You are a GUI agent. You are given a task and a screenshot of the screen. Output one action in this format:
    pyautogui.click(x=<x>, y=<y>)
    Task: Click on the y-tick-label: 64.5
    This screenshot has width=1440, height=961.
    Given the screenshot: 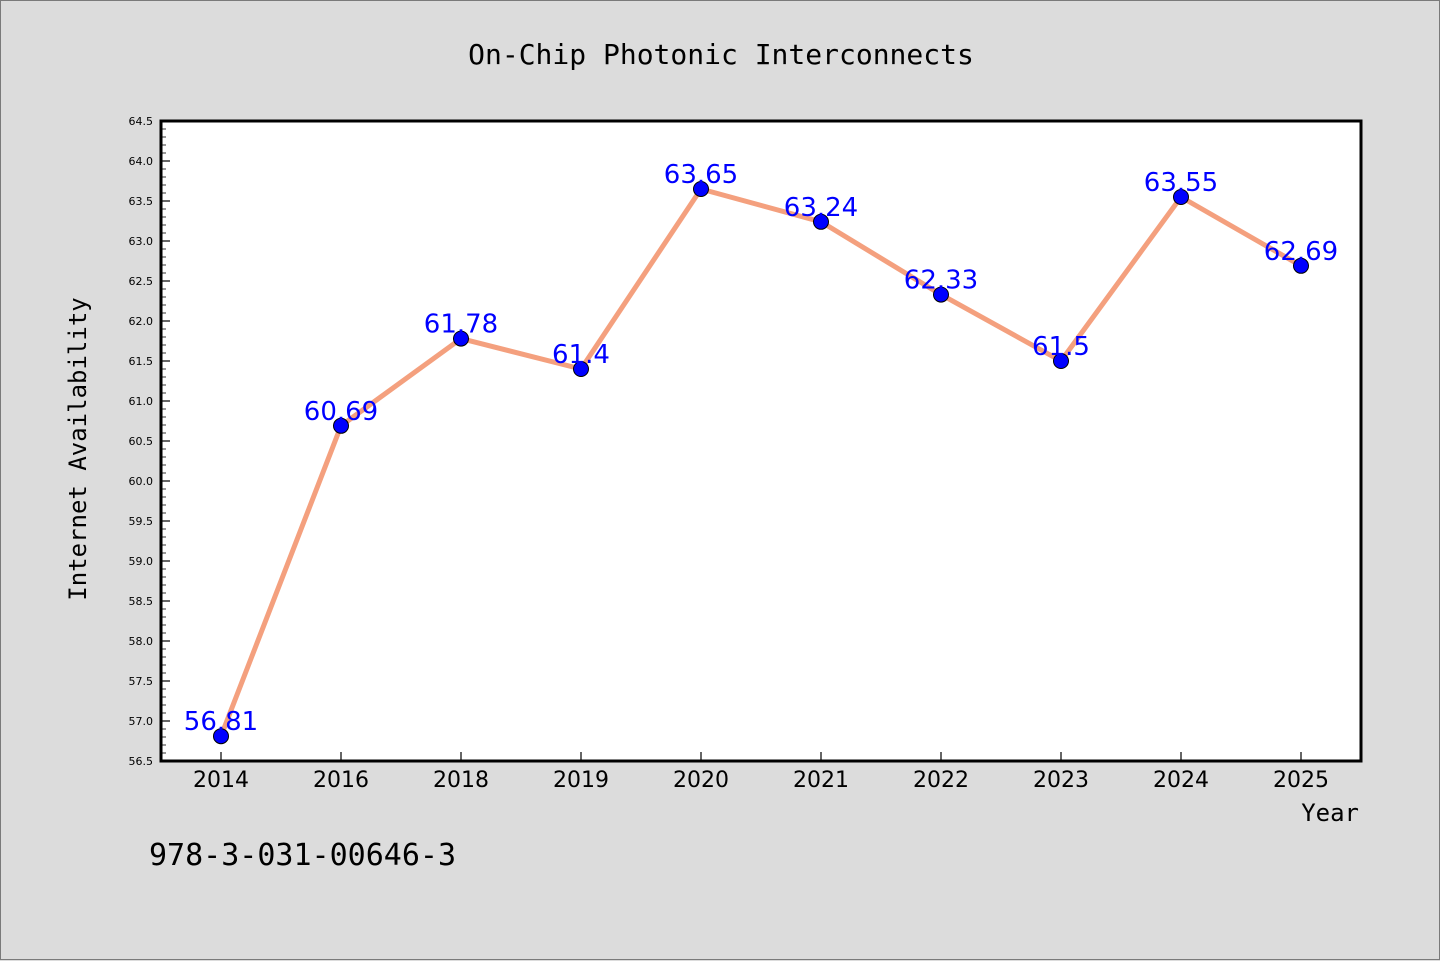 What is the action you would take?
    pyautogui.click(x=141, y=121)
    